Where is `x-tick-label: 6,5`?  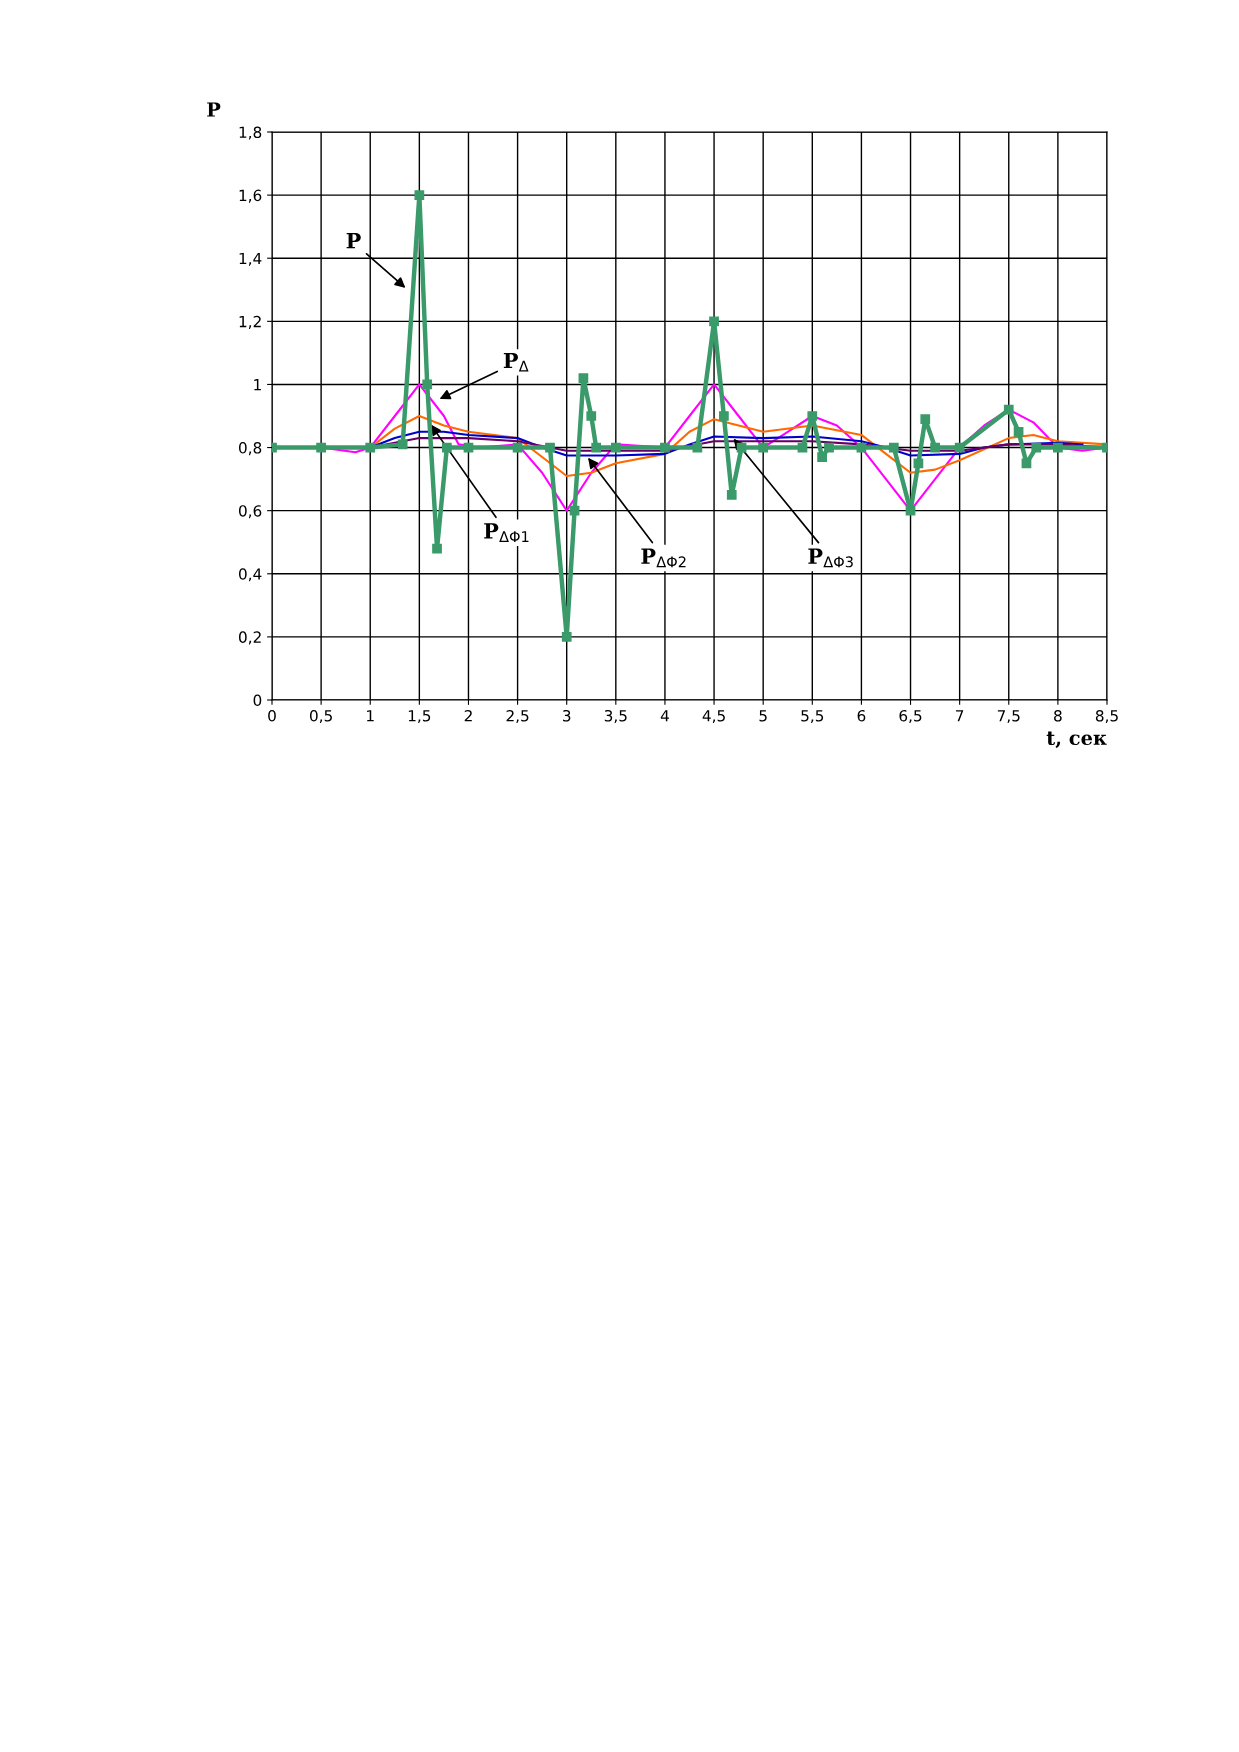 x-tick-label: 6,5 is located at coordinates (910, 716).